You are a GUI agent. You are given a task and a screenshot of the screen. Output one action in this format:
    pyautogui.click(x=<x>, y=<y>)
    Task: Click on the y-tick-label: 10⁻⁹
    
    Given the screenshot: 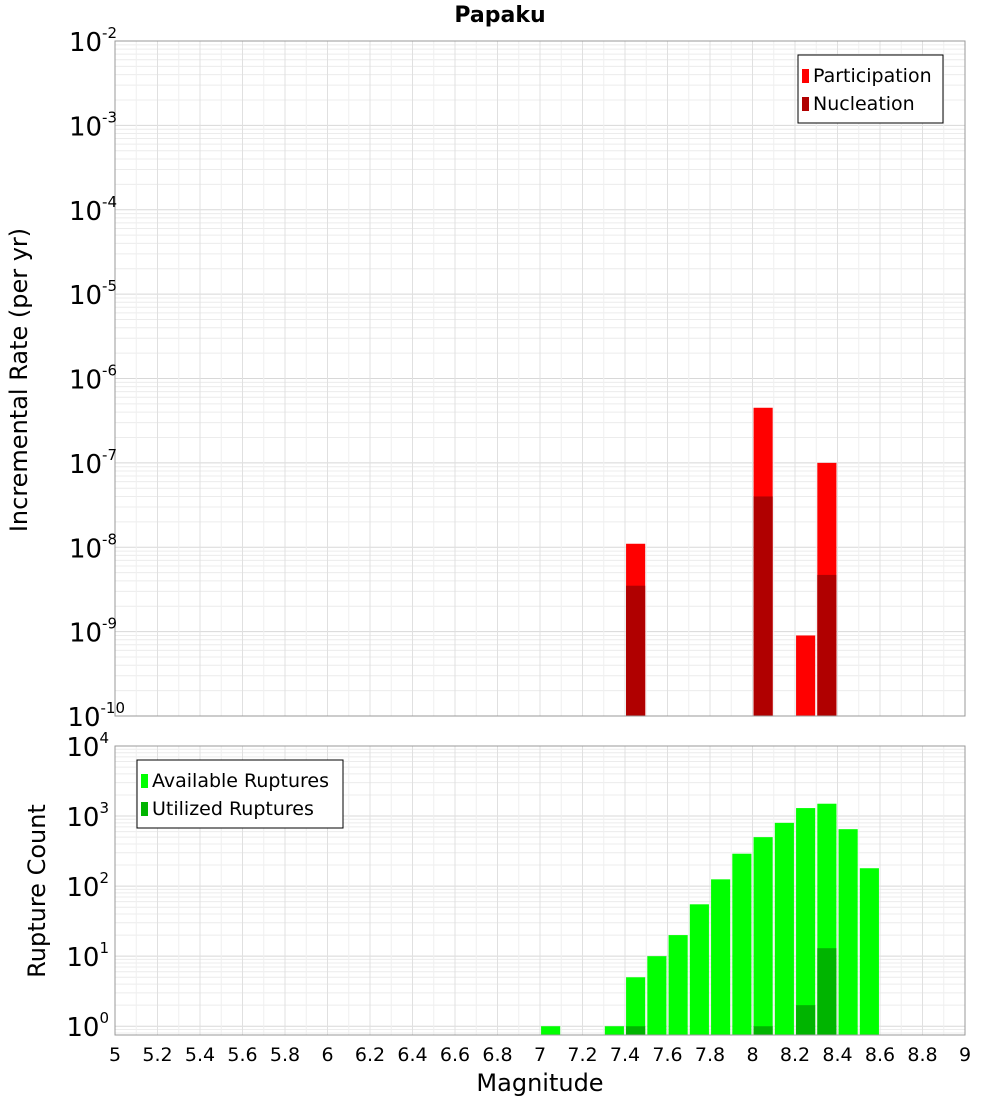 What is the action you would take?
    pyautogui.click(x=93, y=632)
    